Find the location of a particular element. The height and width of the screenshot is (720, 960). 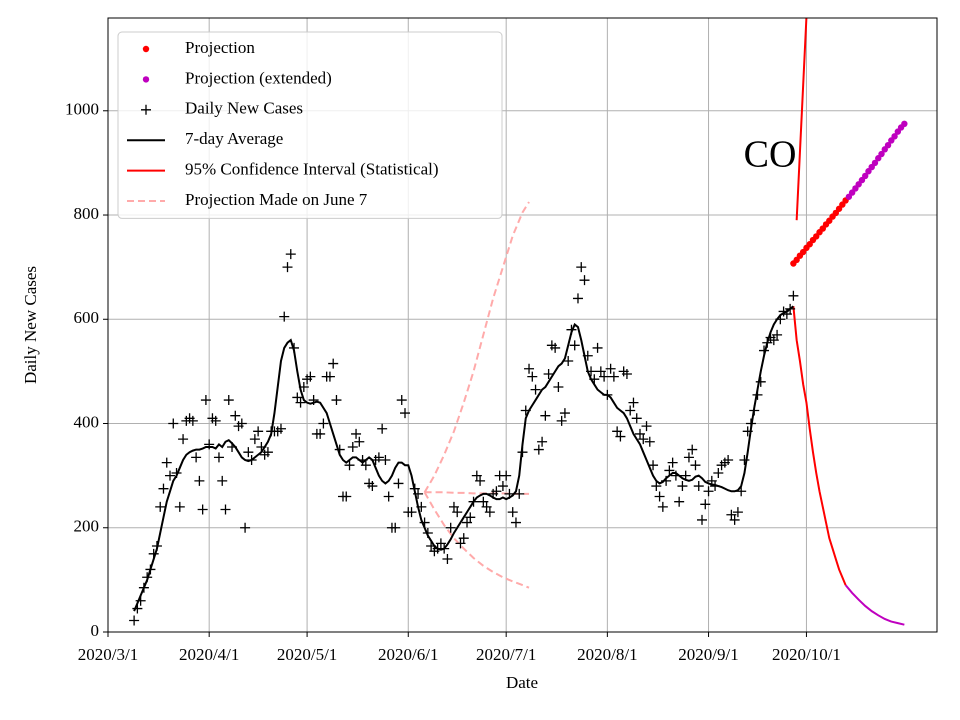

y-tick-label: 200 is located at coordinates (87, 526).